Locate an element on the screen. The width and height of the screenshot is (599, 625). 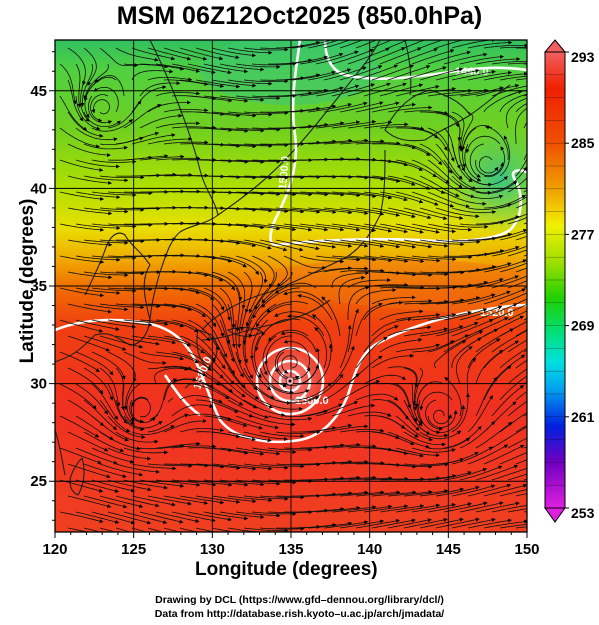
x-axis-label: Longitude (degrees) is located at coordinates (286, 569).